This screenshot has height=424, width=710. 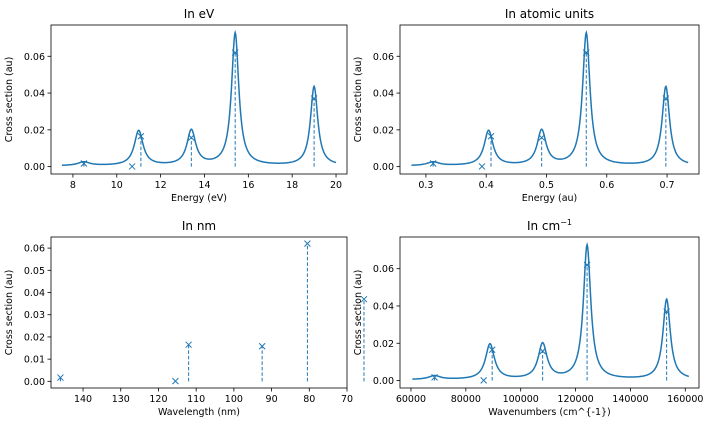 What do you see at coordinates (550, 198) in the screenshot?
I see `x-axis-label: Energy (au)` at bounding box center [550, 198].